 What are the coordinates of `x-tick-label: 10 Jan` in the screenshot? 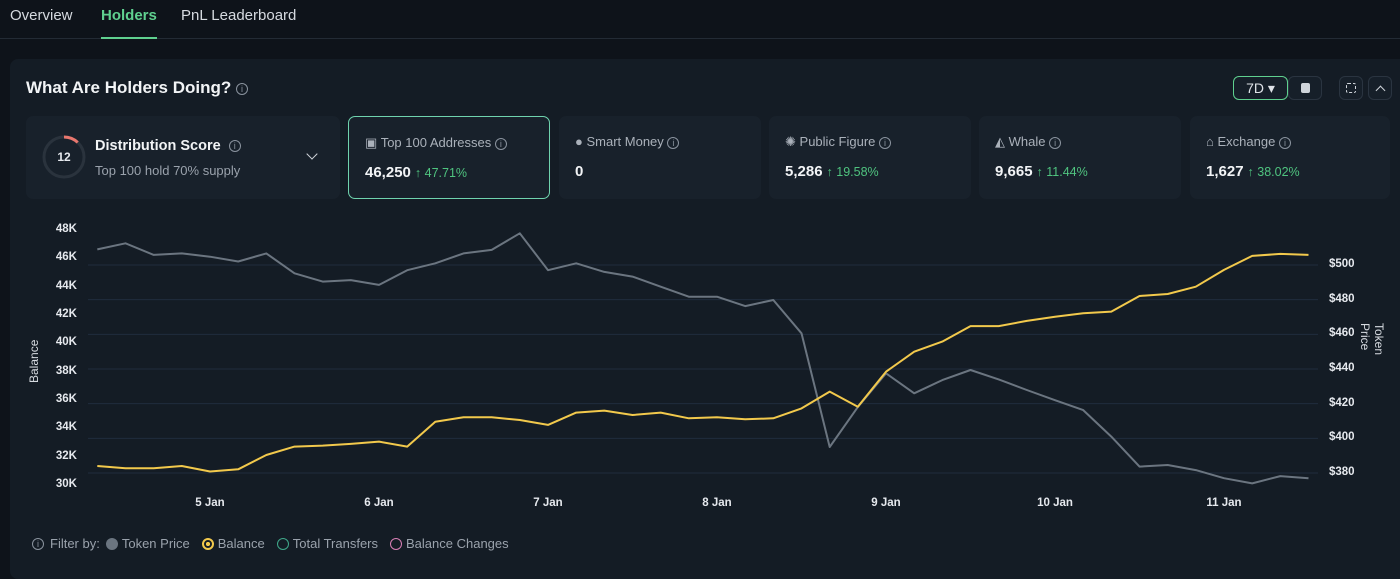 It's located at (1055, 503).